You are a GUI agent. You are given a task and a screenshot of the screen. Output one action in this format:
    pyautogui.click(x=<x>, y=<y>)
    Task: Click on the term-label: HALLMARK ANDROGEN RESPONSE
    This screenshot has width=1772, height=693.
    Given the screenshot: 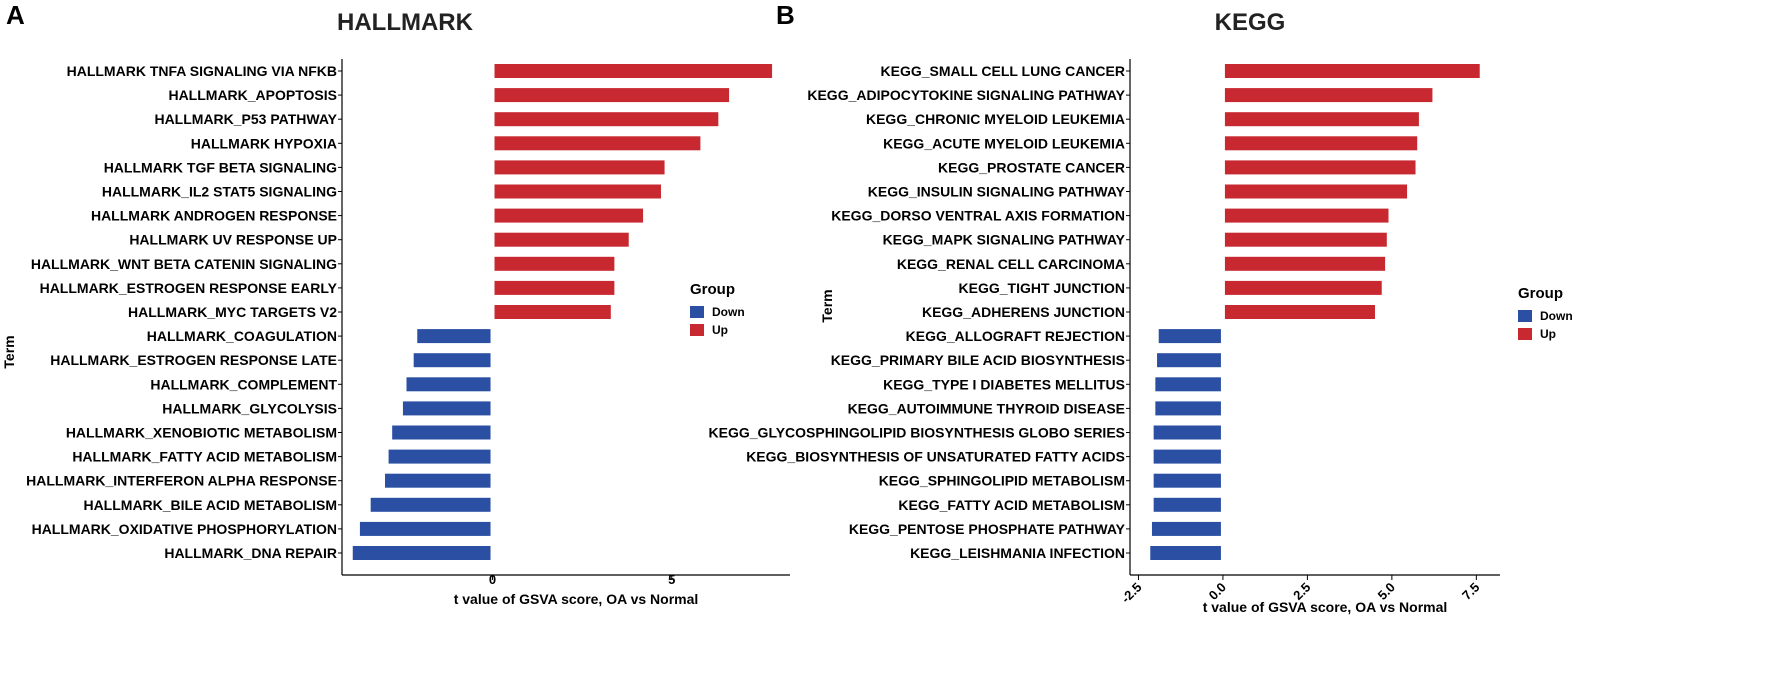 What is the action you would take?
    pyautogui.click(x=214, y=216)
    